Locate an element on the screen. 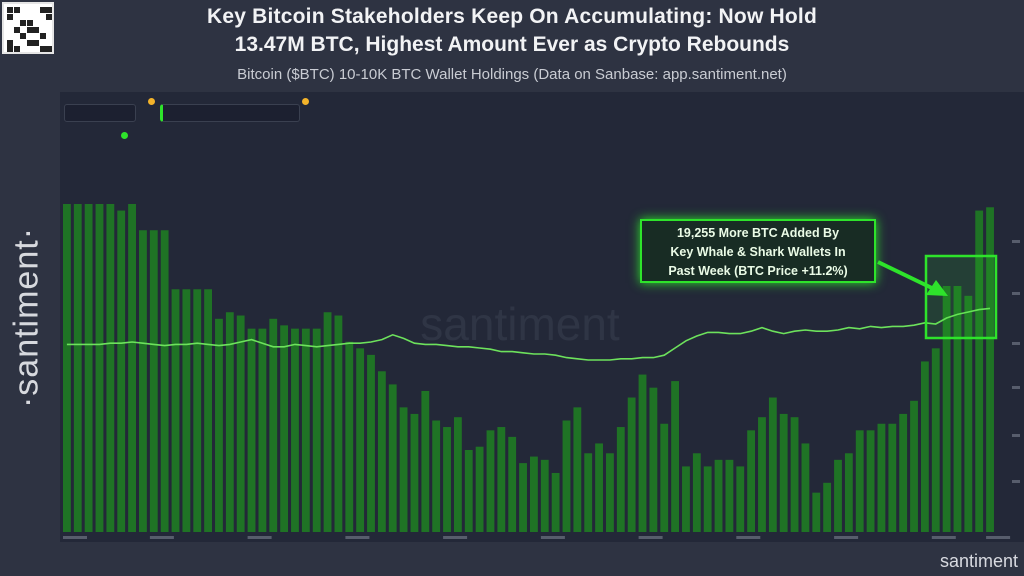 The width and height of the screenshot is (1024, 576). annotation-line3: Past Week (BTC Price +11.2%) is located at coordinates (758, 271).